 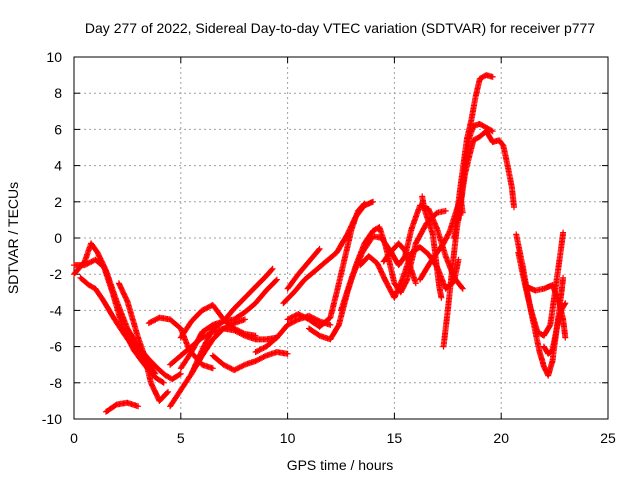 What do you see at coordinates (74, 438) in the screenshot?
I see `x-tick-label: 0` at bounding box center [74, 438].